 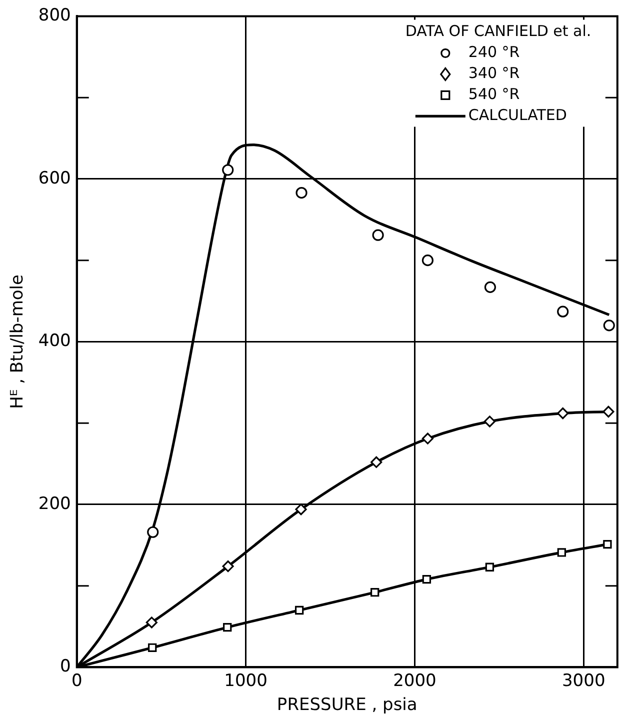 I want to click on y-axis-title: Hᴱ , Btu/lb-mole, so click(x=18, y=341).